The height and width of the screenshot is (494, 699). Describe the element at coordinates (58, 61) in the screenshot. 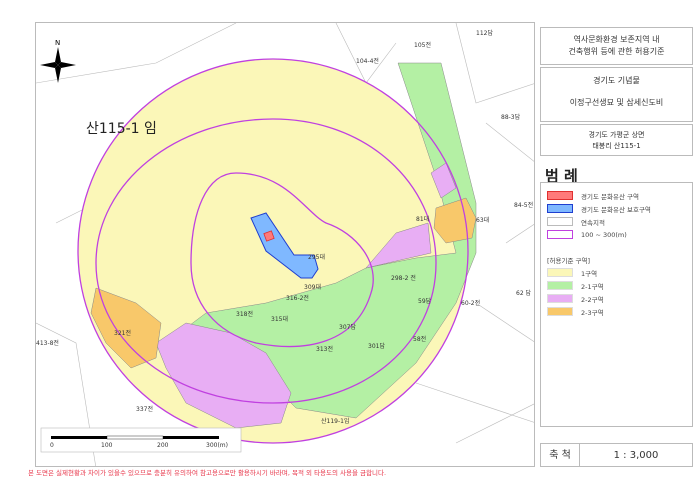

I see `north-arrow: N` at that location.